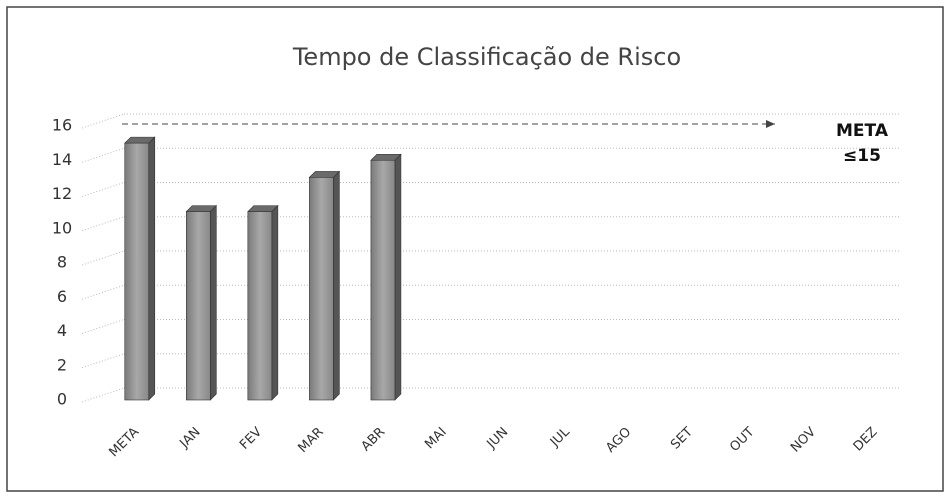 This screenshot has height=492, width=944. What do you see at coordinates (62, 159) in the screenshot?
I see `y-tick-label: 14` at bounding box center [62, 159].